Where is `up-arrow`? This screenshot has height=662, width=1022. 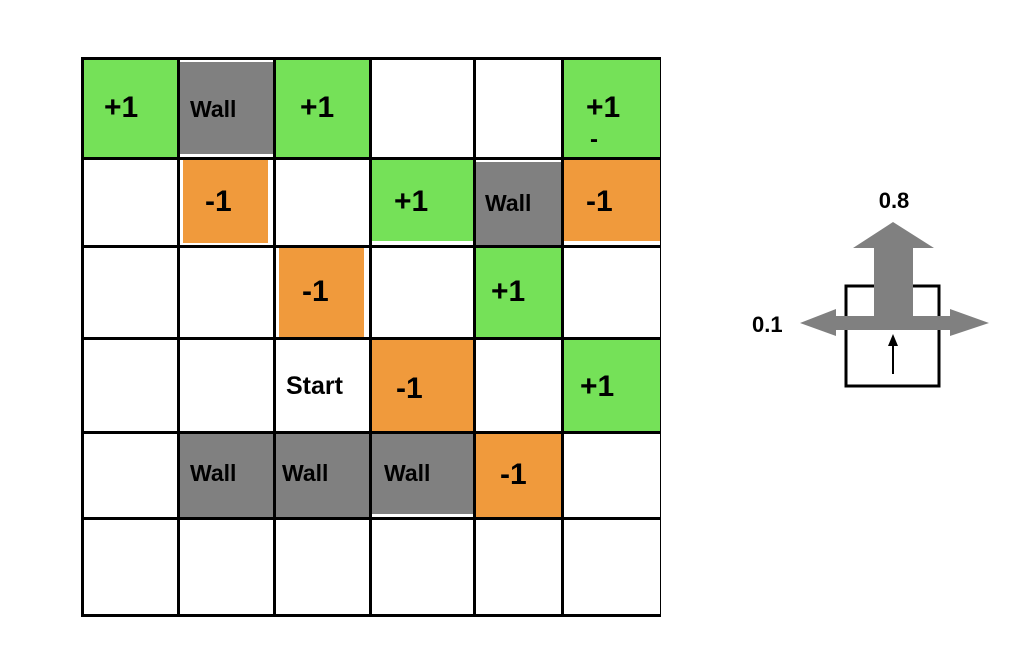
up-arrow is located at coordinates (893, 272).